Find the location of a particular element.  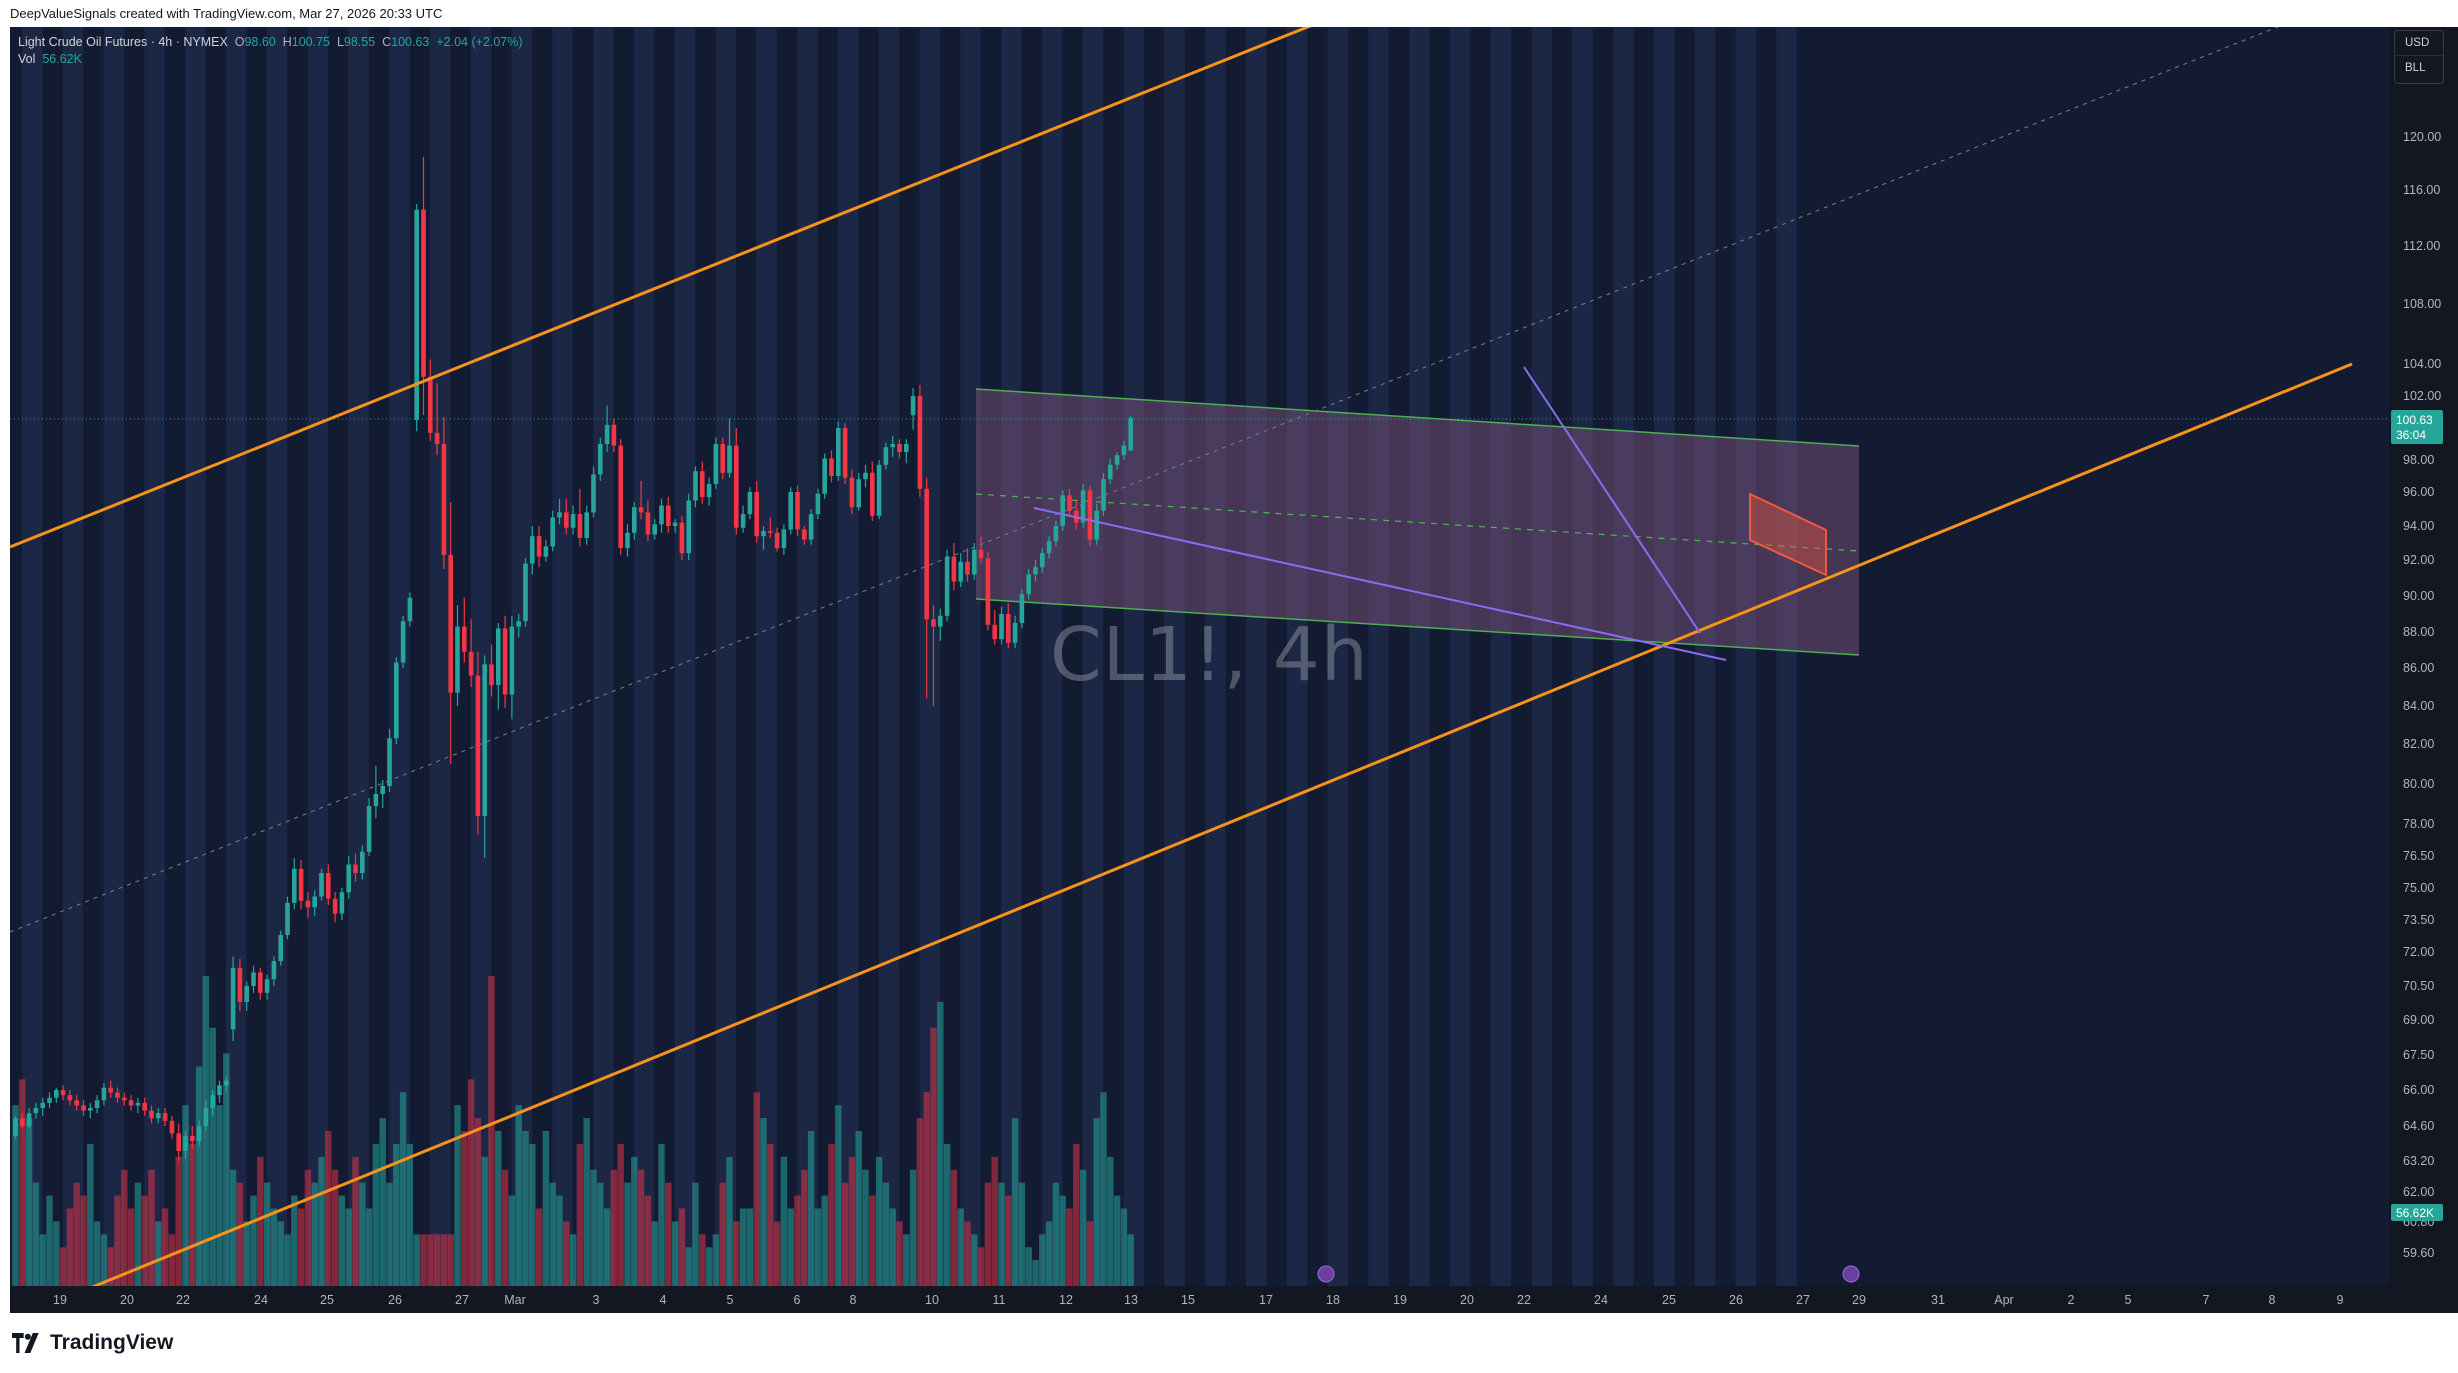

time-tick-label: 18 is located at coordinates (1333, 1300).